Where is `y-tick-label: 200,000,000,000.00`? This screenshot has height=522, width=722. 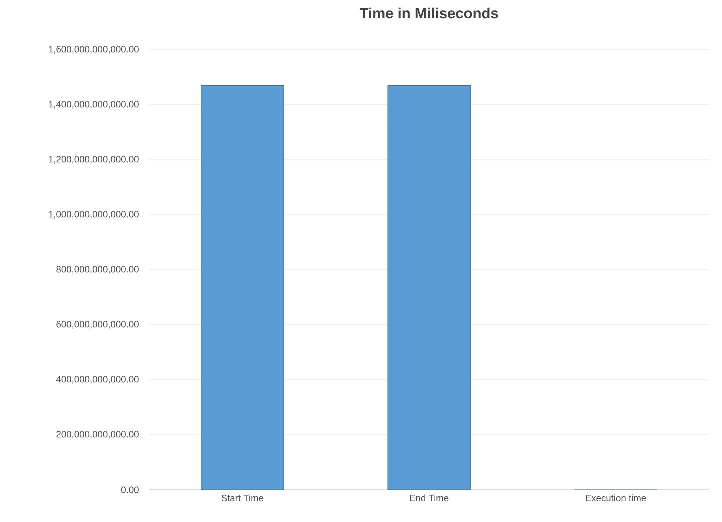 y-tick-label: 200,000,000,000.00 is located at coordinates (97, 435).